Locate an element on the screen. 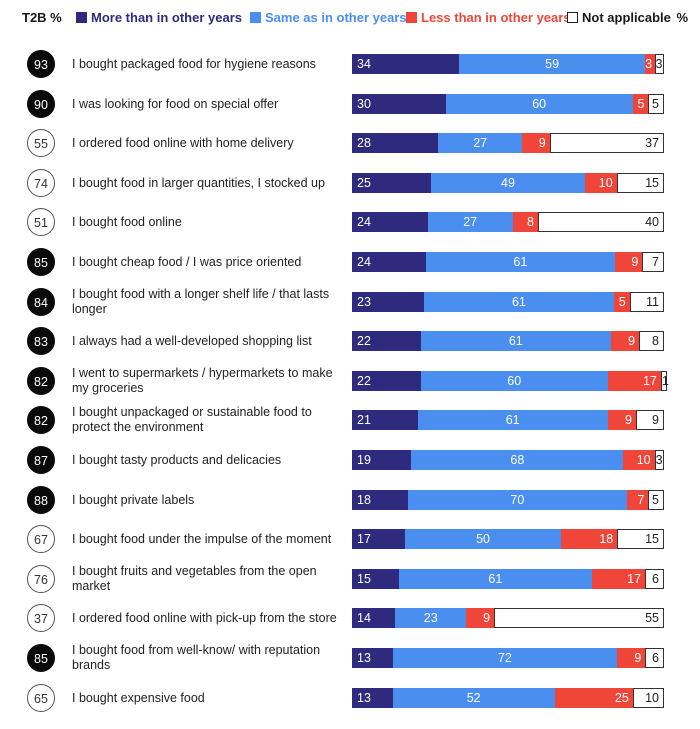 This screenshot has width=700, height=729. bar-segment-more: 17 is located at coordinates (379, 539).